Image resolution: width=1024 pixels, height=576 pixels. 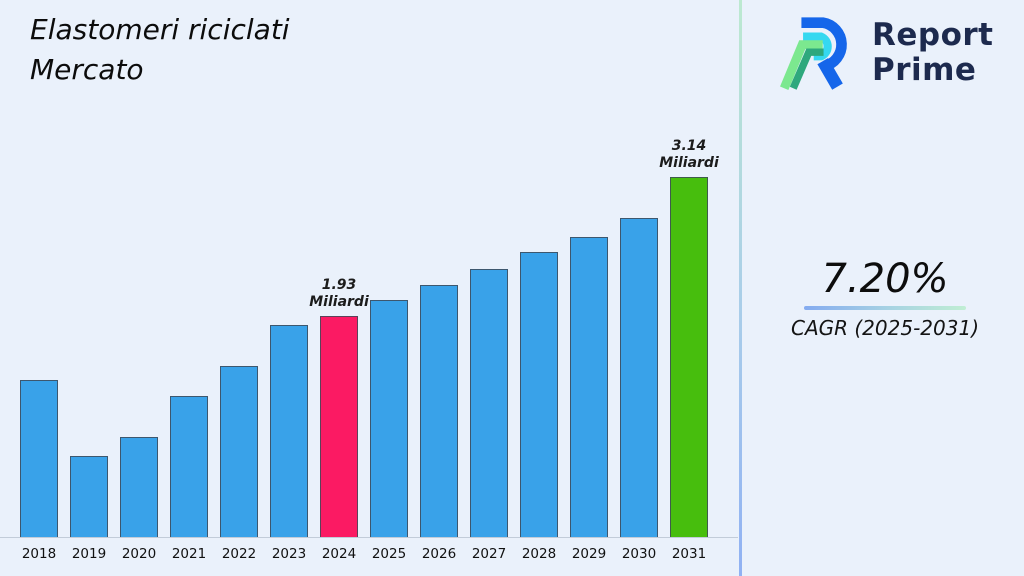 What do you see at coordinates (39, 288) in the screenshot?
I see `bar-column-2018: 2018` at bounding box center [39, 288].